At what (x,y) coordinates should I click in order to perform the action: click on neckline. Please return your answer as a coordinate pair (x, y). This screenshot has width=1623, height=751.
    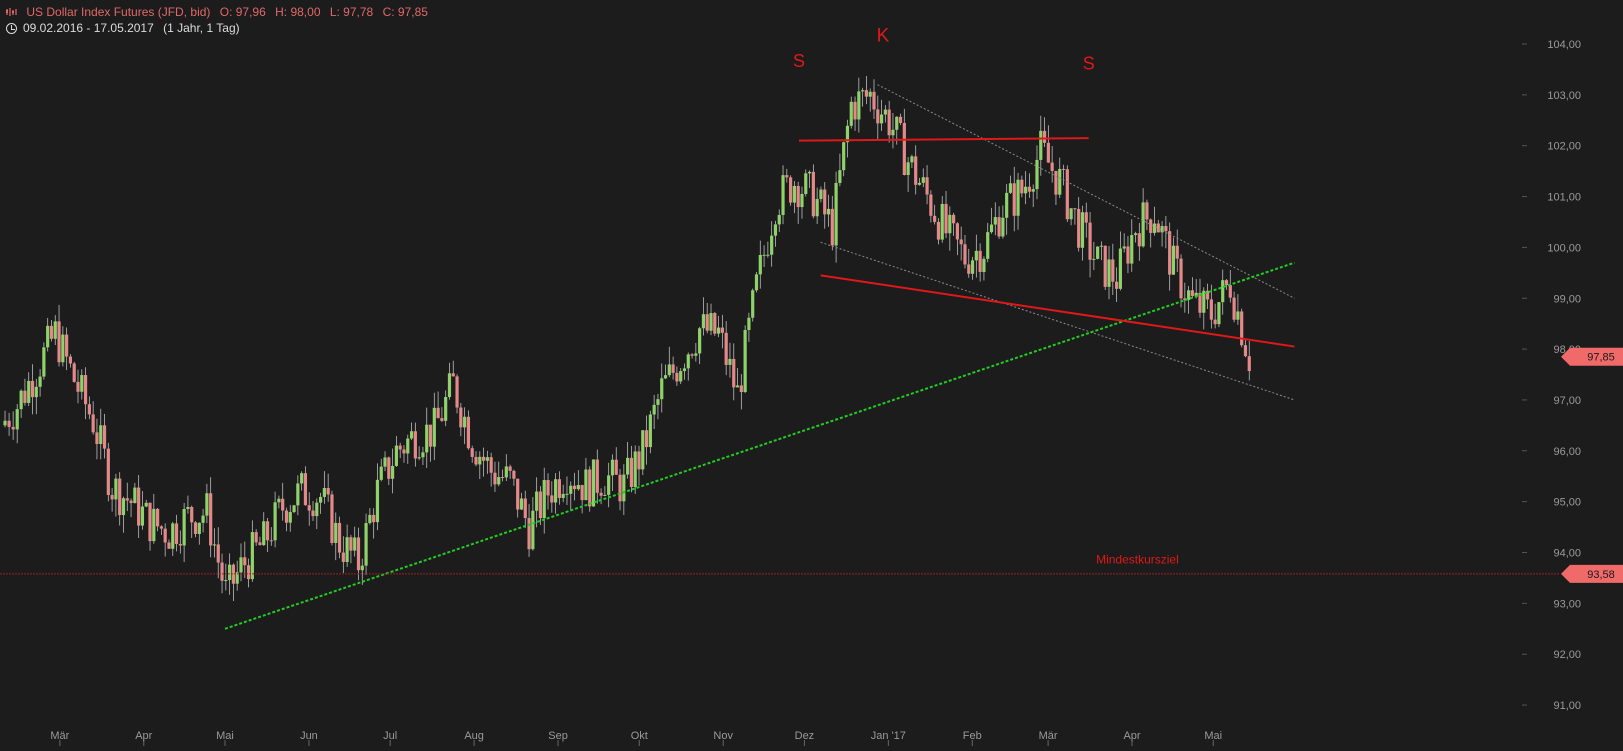
    Looking at the image, I should click on (1057, 311).